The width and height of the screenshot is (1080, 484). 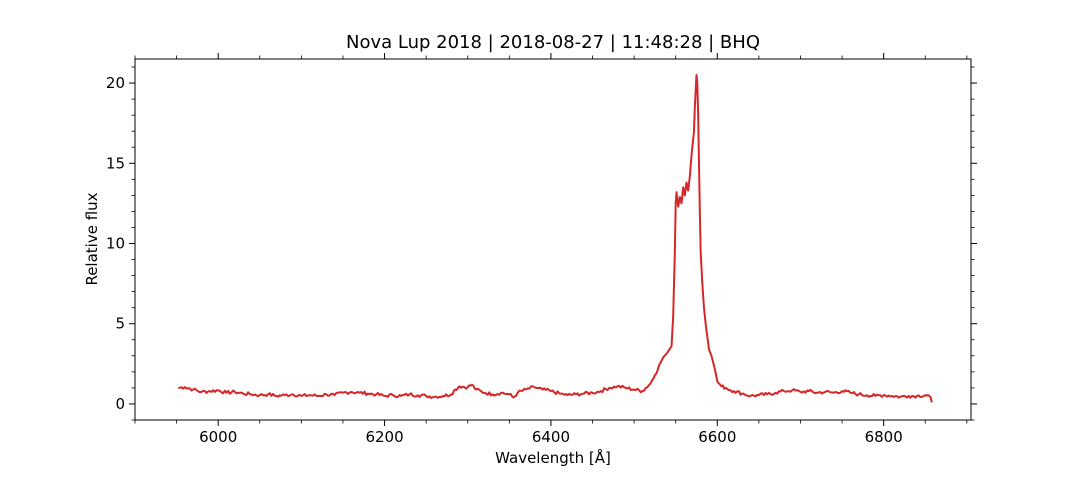 I want to click on x-tick-label: 6400, so click(x=551, y=437).